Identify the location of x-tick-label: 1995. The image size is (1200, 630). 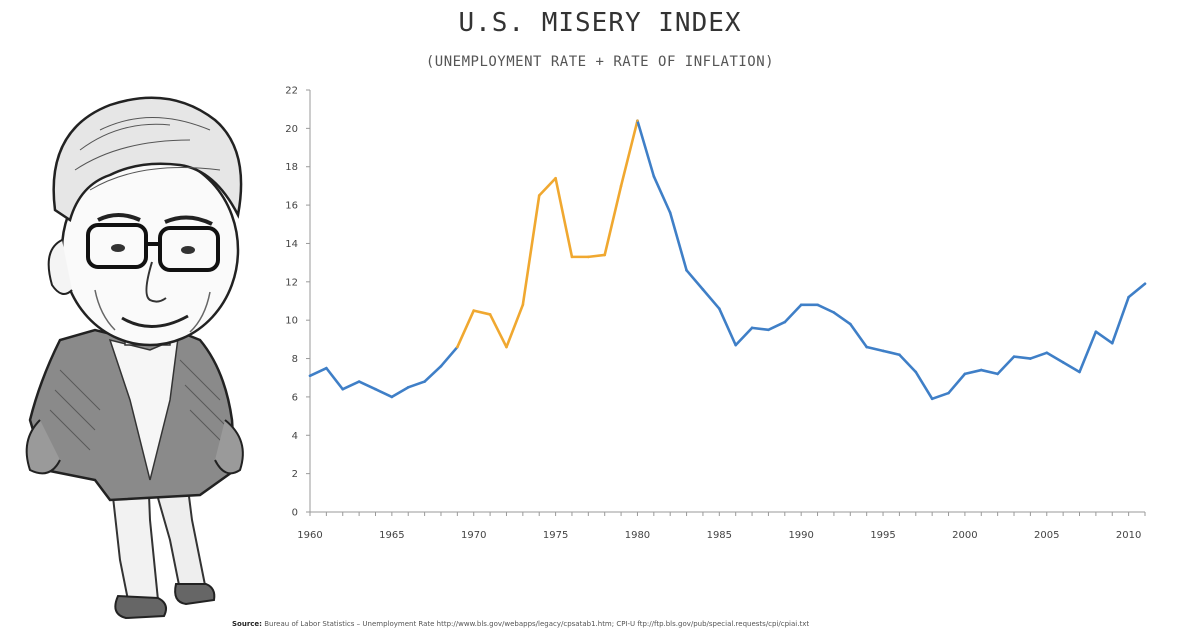
(882, 535).